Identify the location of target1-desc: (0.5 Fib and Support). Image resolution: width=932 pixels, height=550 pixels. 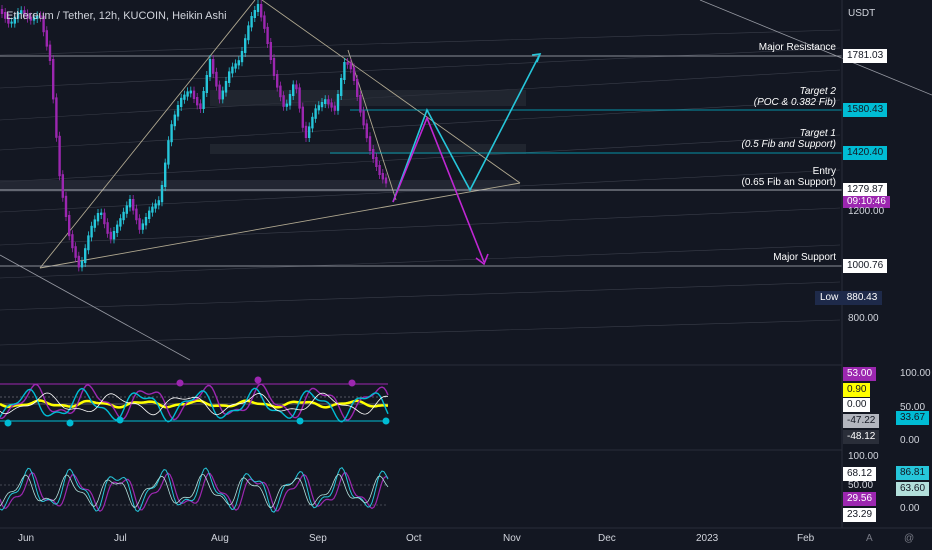
(789, 144).